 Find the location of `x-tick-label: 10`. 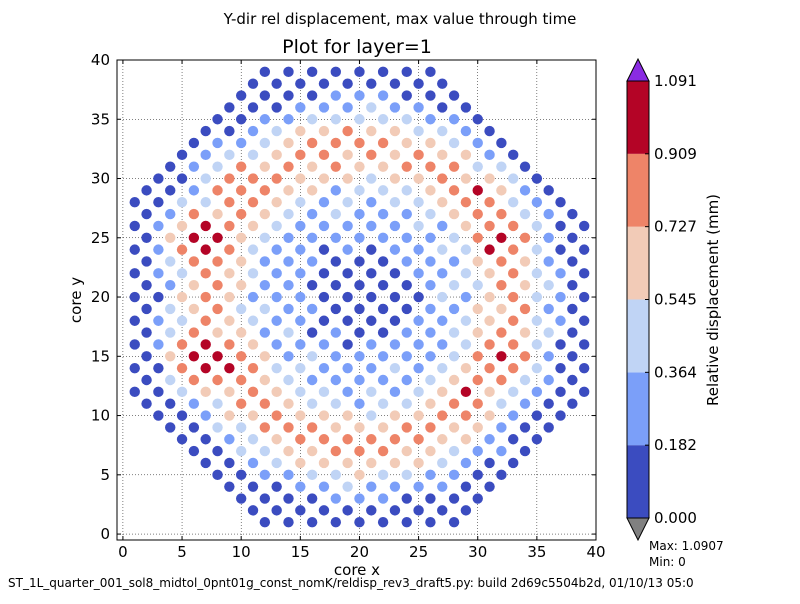

x-tick-label: 10 is located at coordinates (241, 552).